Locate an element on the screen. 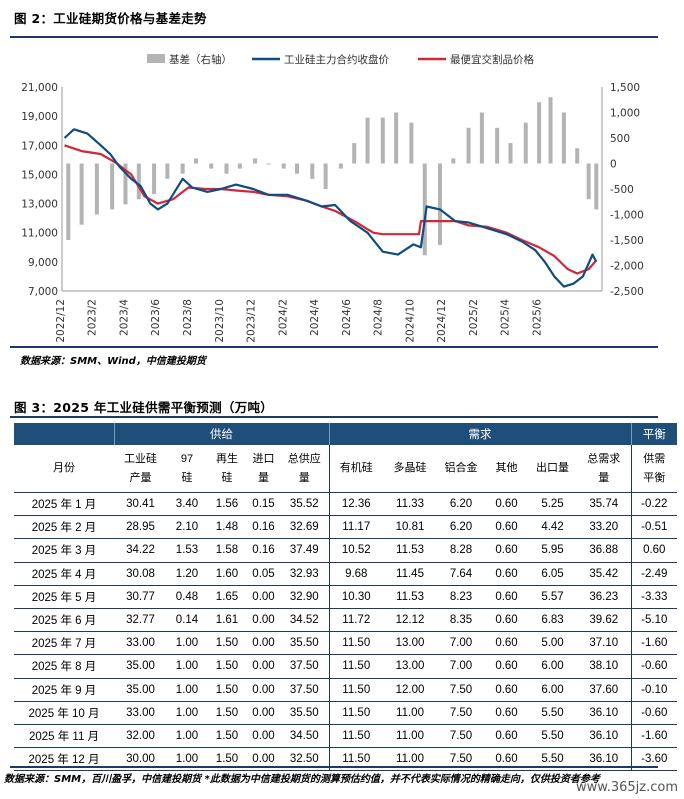  figure-3-title: 图 3：2025 年工业硅供需平衡预测（万吨） is located at coordinates (144, 407).